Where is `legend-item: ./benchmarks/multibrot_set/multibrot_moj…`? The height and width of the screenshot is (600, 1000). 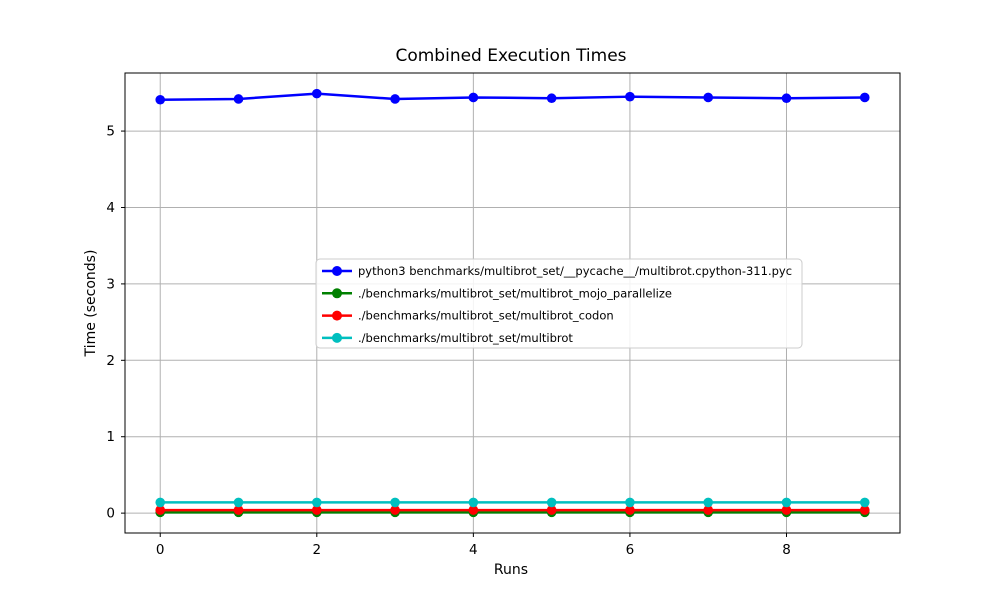
legend-item: ./benchmarks/multibrot_set/multibrot_moj… is located at coordinates (497, 293).